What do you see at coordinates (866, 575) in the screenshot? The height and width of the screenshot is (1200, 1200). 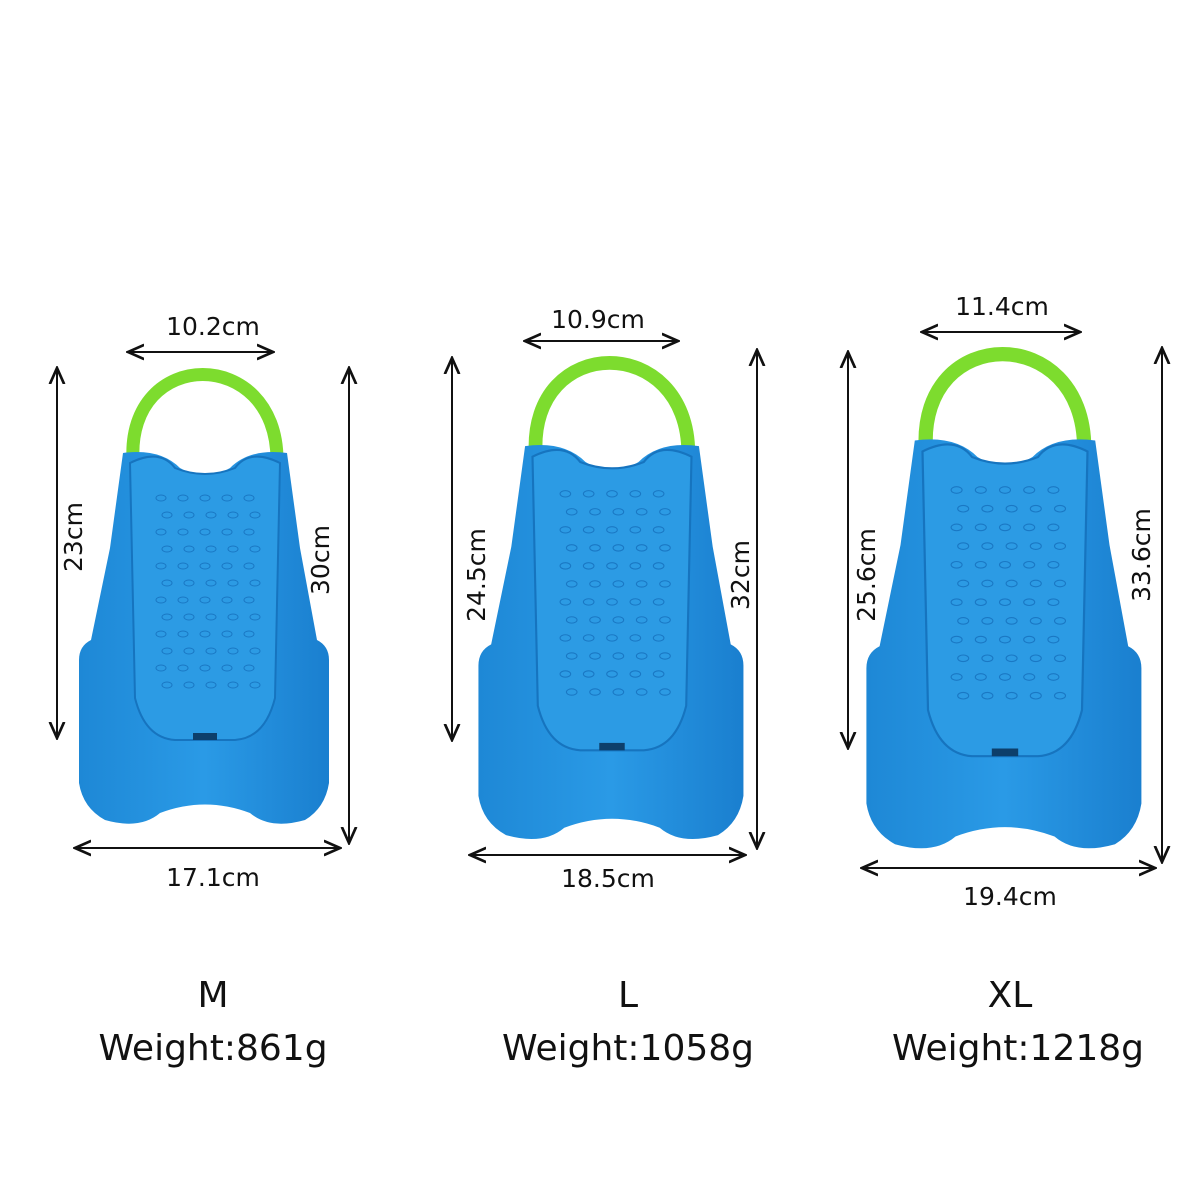 I see `foot-height-label: 25.6cm` at bounding box center [866, 575].